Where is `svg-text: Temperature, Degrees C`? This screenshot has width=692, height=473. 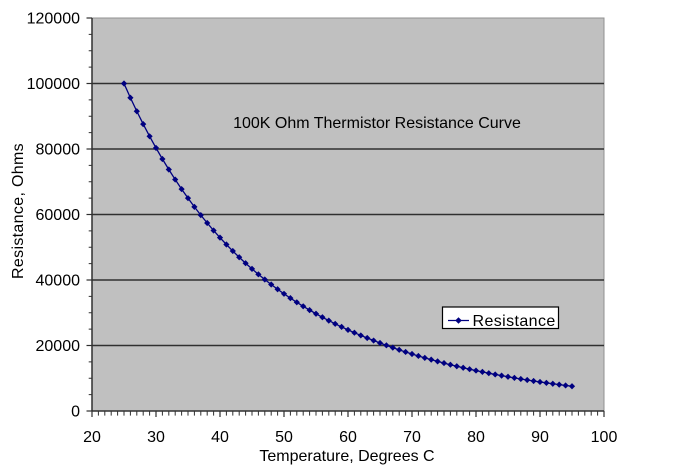
svg-text: Temperature, Degrees C is located at coordinates (346, 456).